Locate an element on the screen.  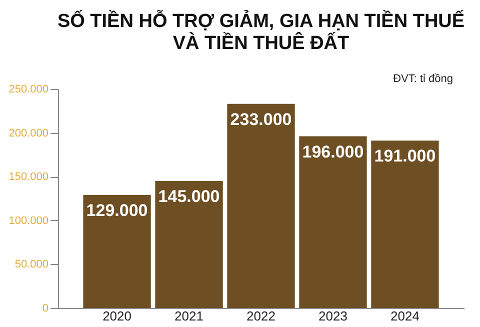
text: VÀ TIỀN THUÊ ĐẤT is located at coordinates (261, 43).